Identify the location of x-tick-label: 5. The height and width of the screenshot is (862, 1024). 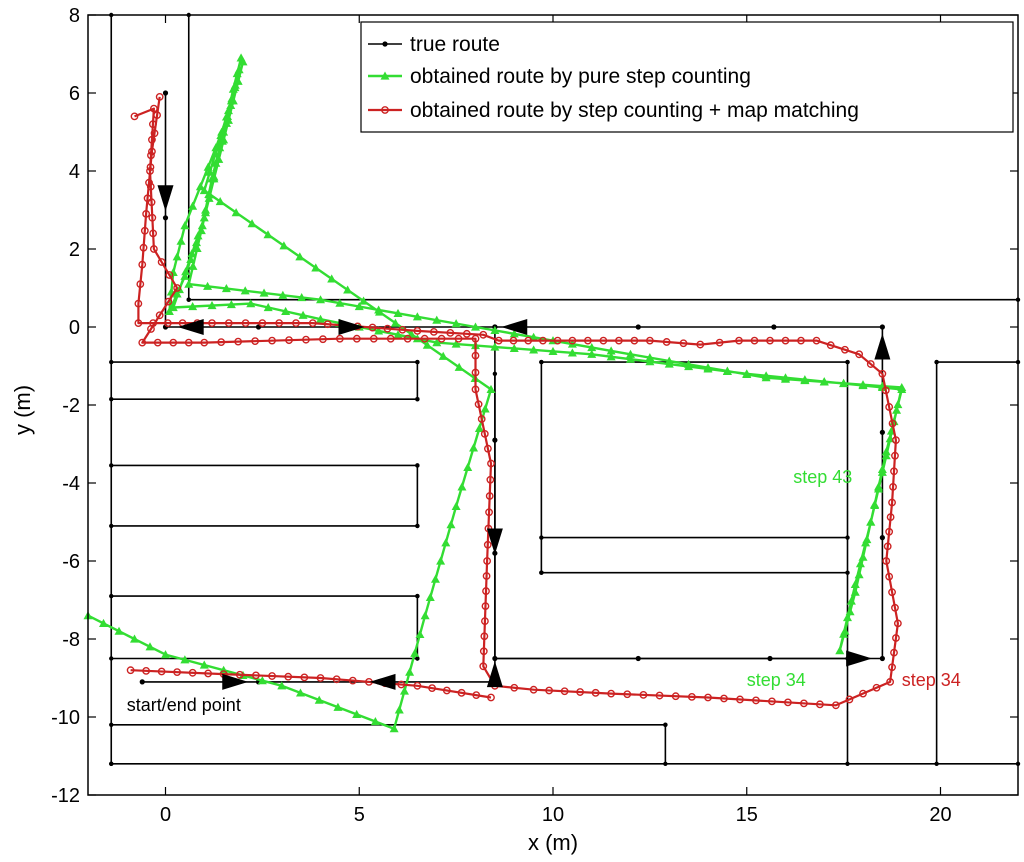
(359, 815).